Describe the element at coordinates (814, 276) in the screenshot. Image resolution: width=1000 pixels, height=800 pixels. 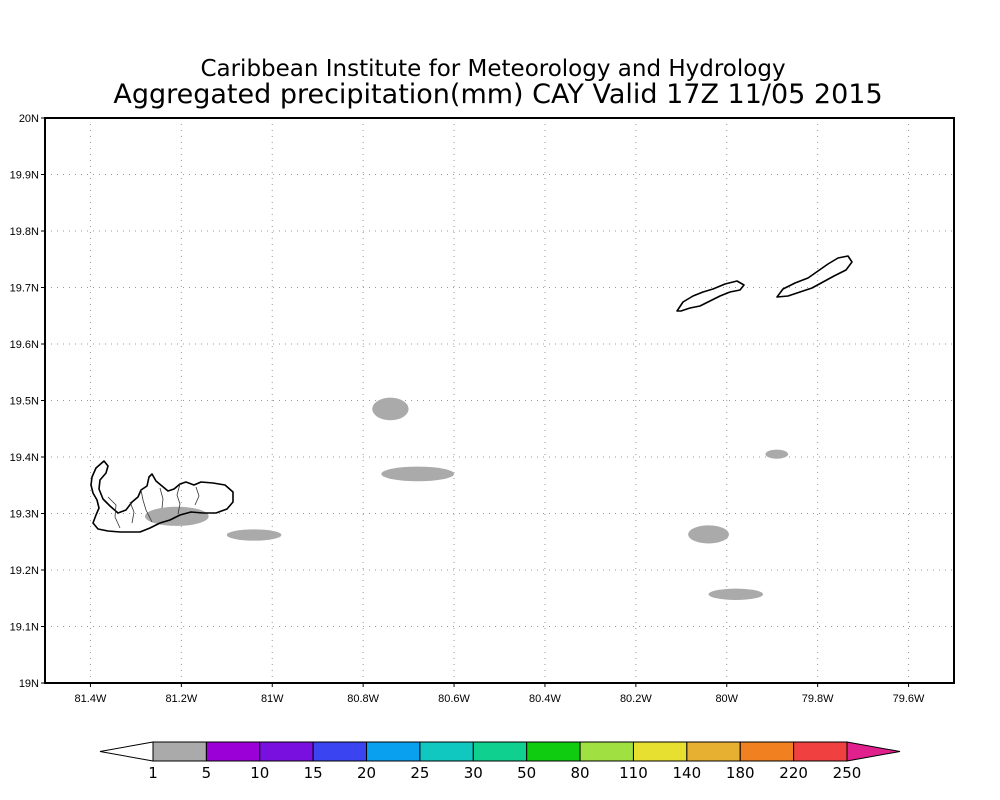
I see `cayman-brac-island` at that location.